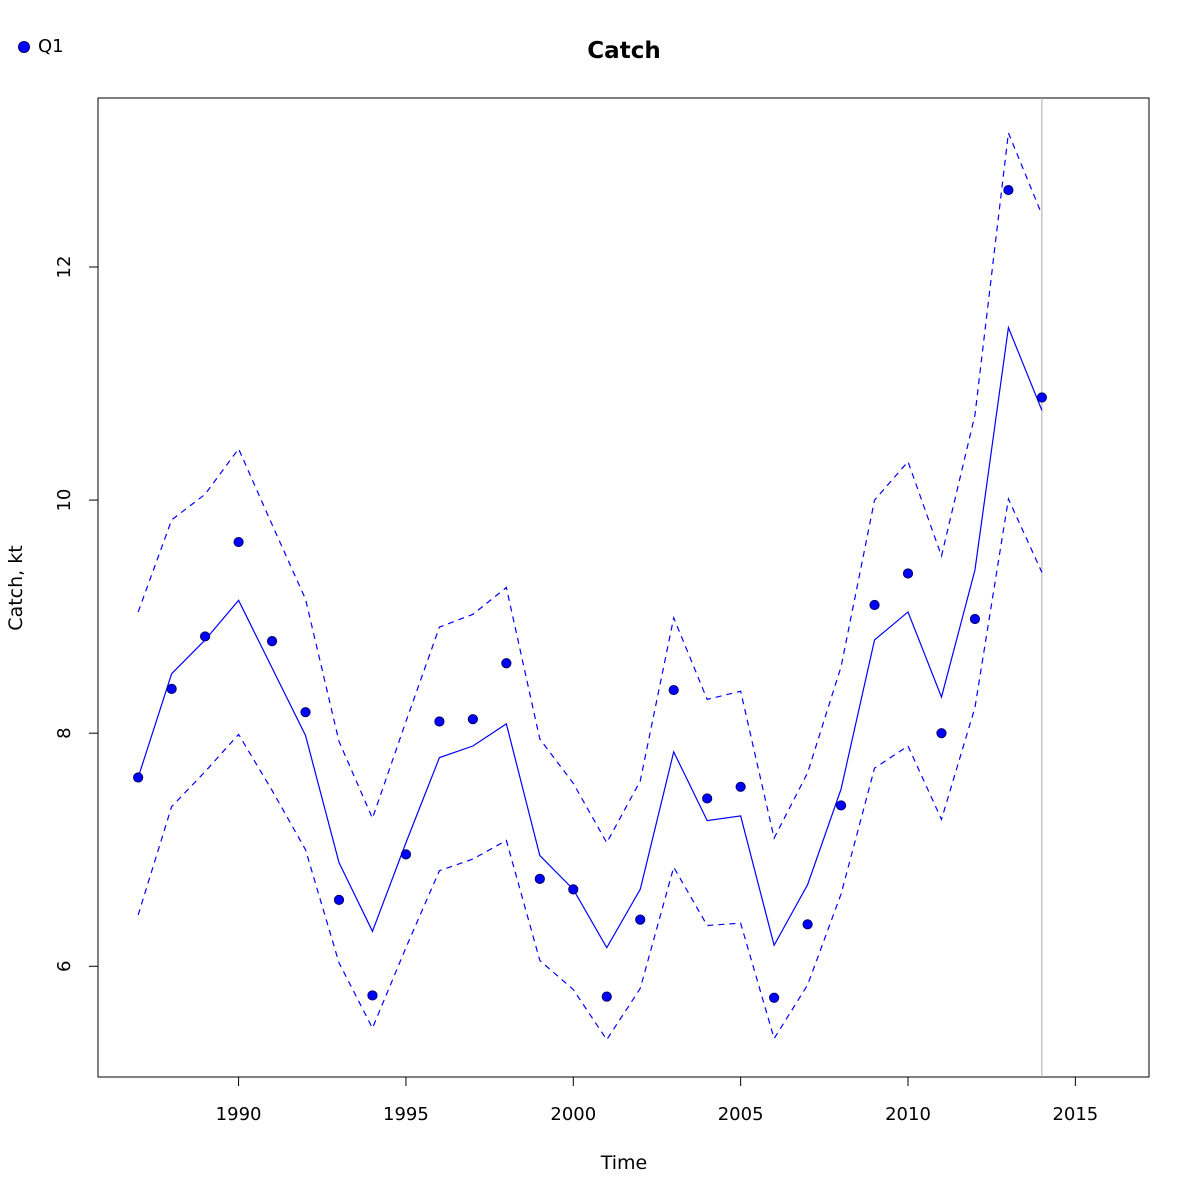 This screenshot has width=1200, height=1204. What do you see at coordinates (741, 1114) in the screenshot?
I see `x-tick-label: 2005` at bounding box center [741, 1114].